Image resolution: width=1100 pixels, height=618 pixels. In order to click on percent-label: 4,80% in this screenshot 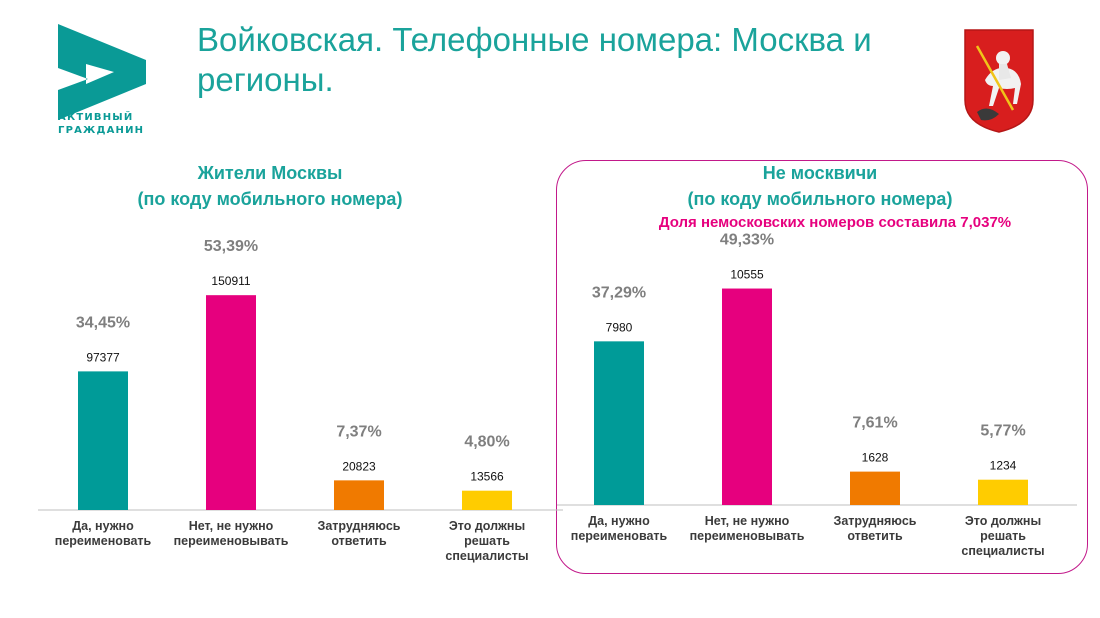, I will do `click(486, 442)`.